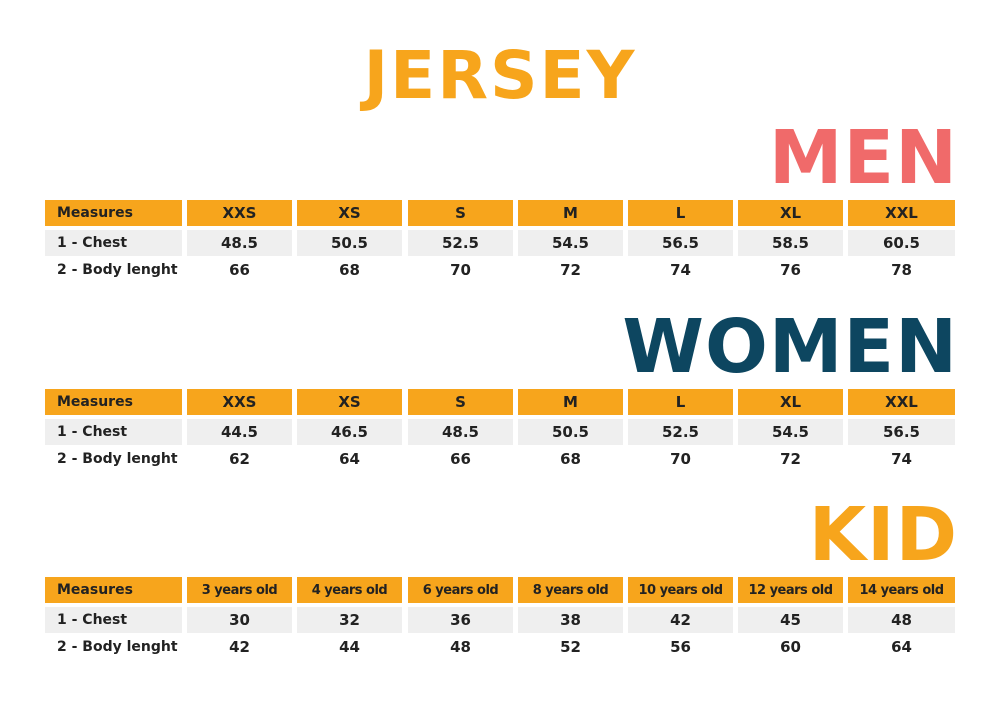 This screenshot has height=707, width=1000. I want to click on table-cell: 76, so click(790, 270).